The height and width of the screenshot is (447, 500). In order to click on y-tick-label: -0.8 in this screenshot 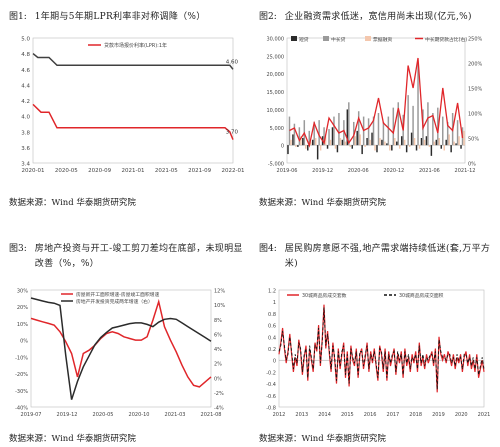, I will do `click(271, 409)`.